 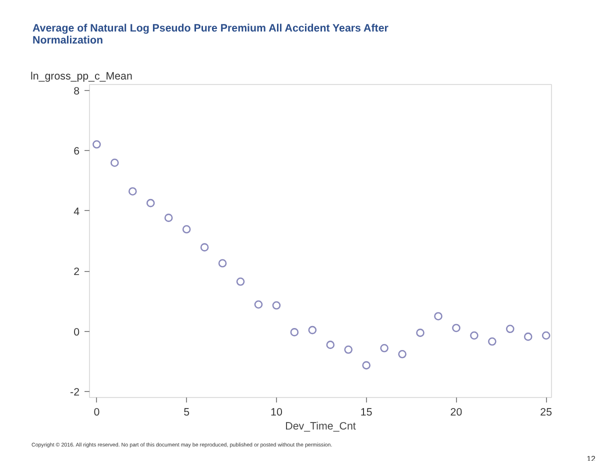 I want to click on y-tick-label: 2, so click(x=77, y=272).